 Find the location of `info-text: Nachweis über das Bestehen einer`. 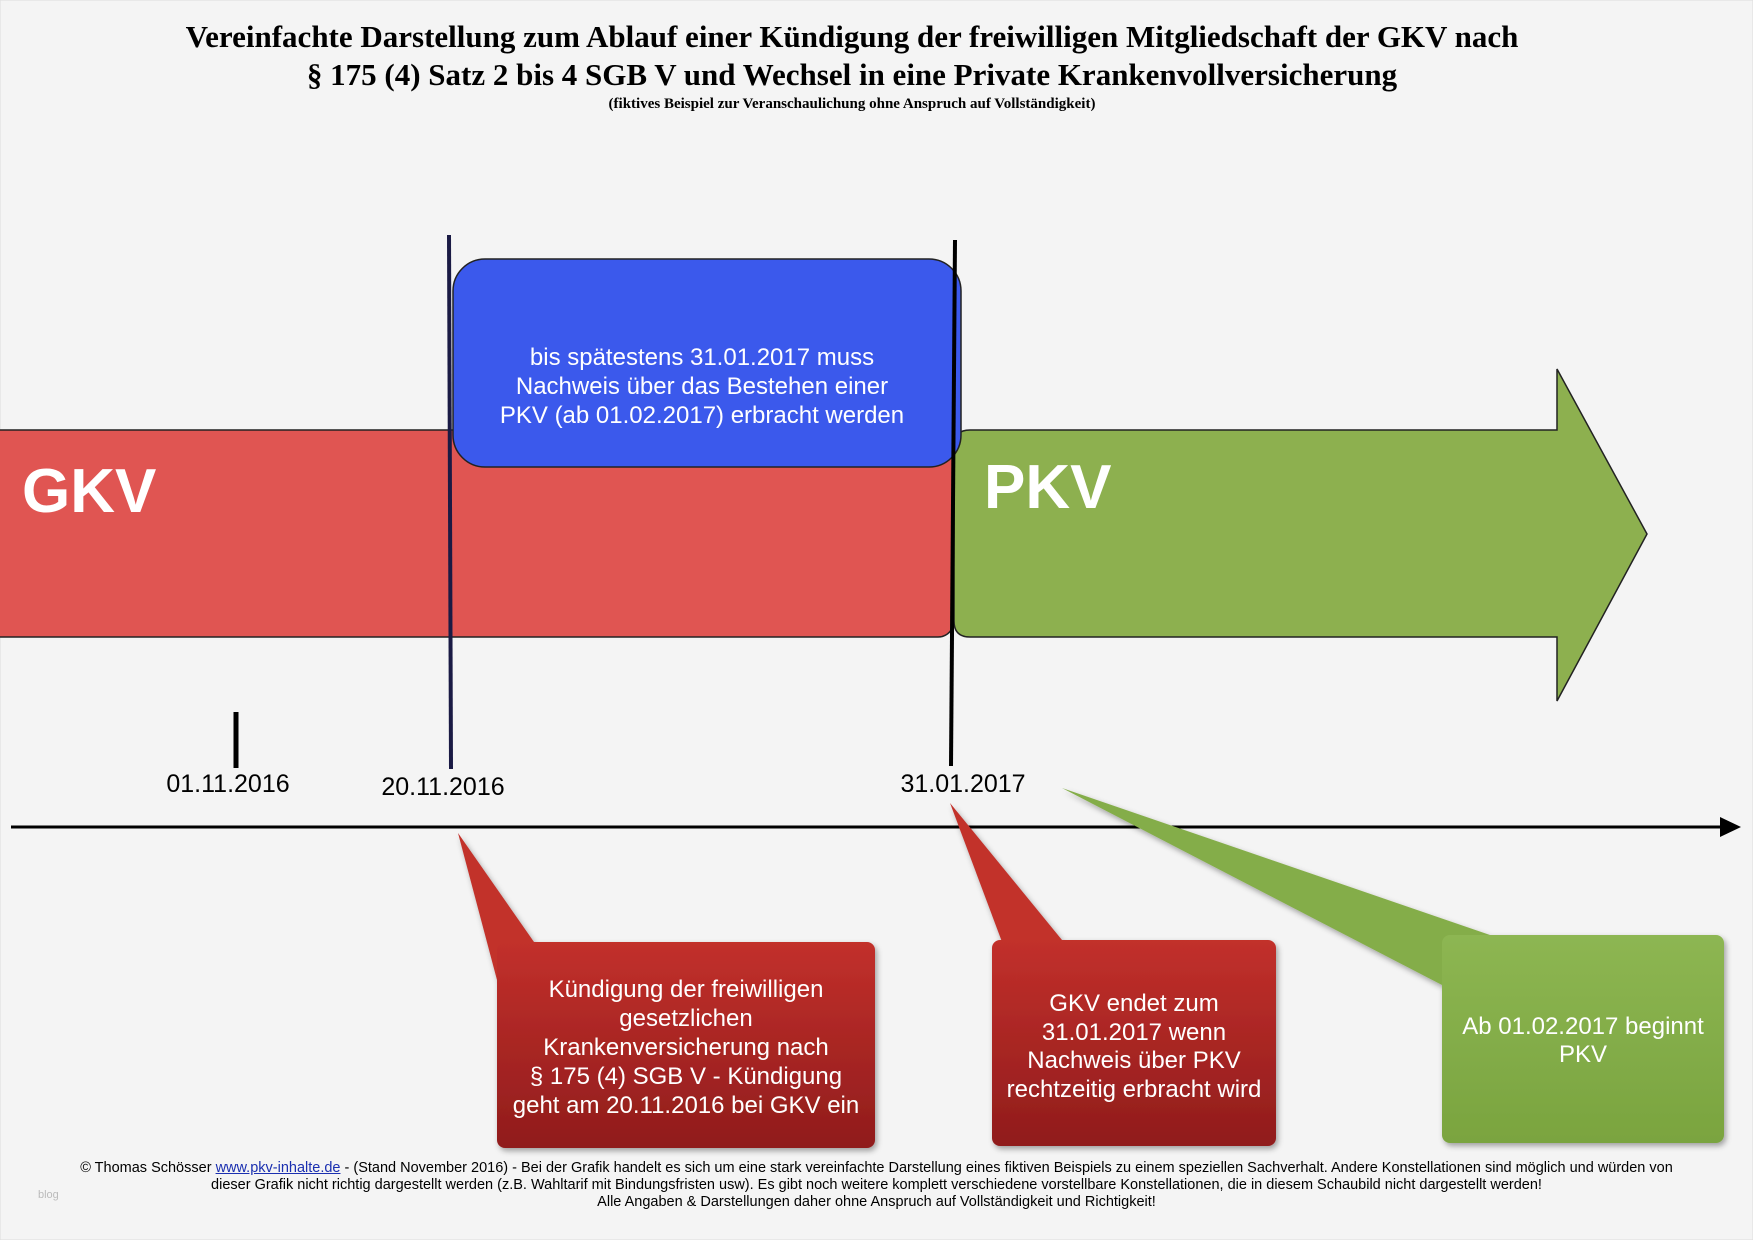

info-text: Nachweis über das Bestehen einer is located at coordinates (702, 386).